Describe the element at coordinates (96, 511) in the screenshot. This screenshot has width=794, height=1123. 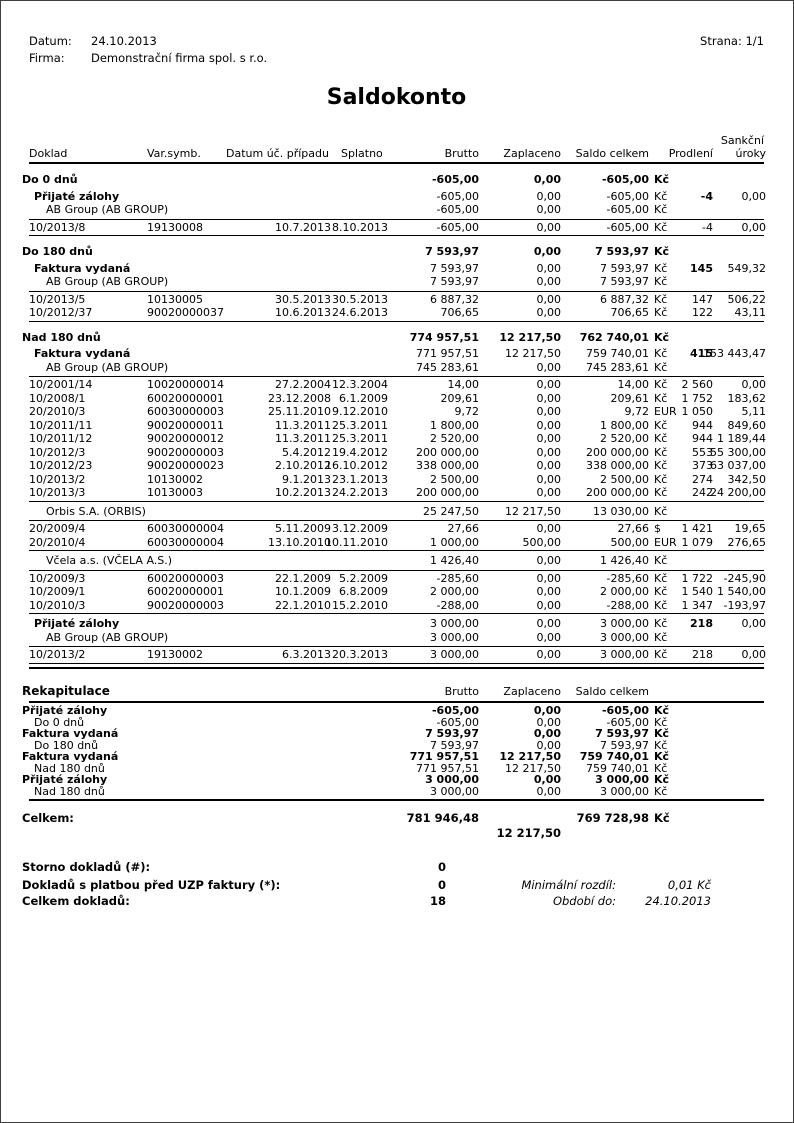
I see `cell-doklad: Orbis S.A. (ORBIS)` at that location.